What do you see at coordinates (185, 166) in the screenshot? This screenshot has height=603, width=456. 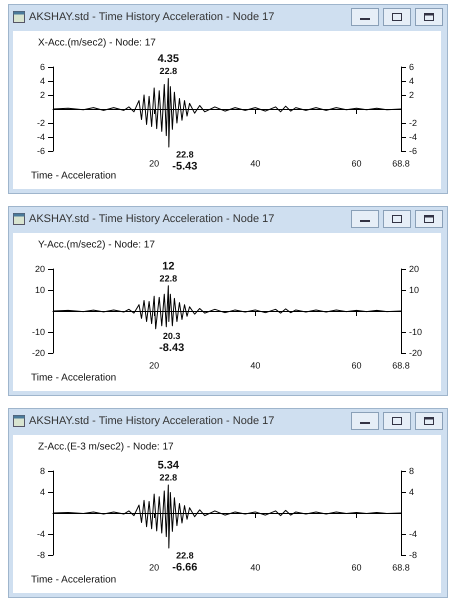 I see `annotation: -5.43` at bounding box center [185, 166].